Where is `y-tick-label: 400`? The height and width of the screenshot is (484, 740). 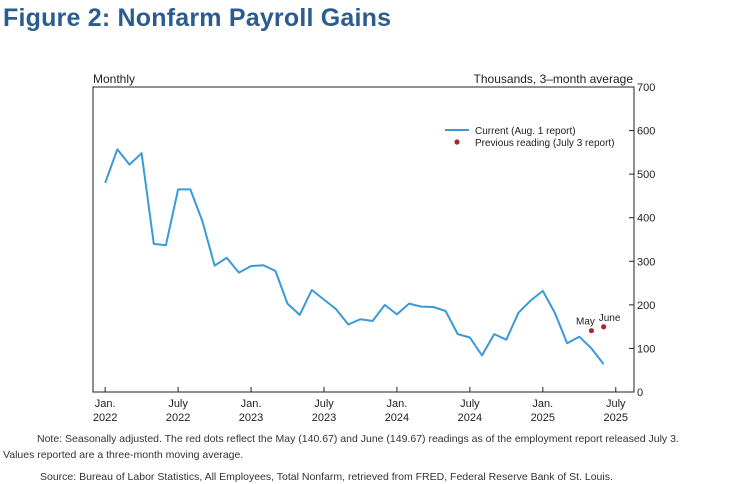 y-tick-label: 400 is located at coordinates (646, 219).